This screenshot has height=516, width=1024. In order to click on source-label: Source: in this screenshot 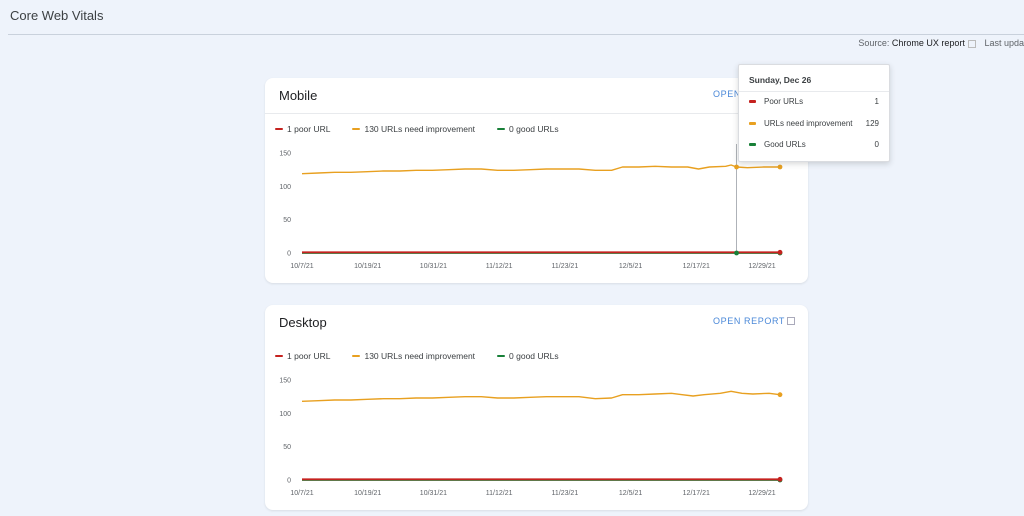, I will do `click(874, 43)`.